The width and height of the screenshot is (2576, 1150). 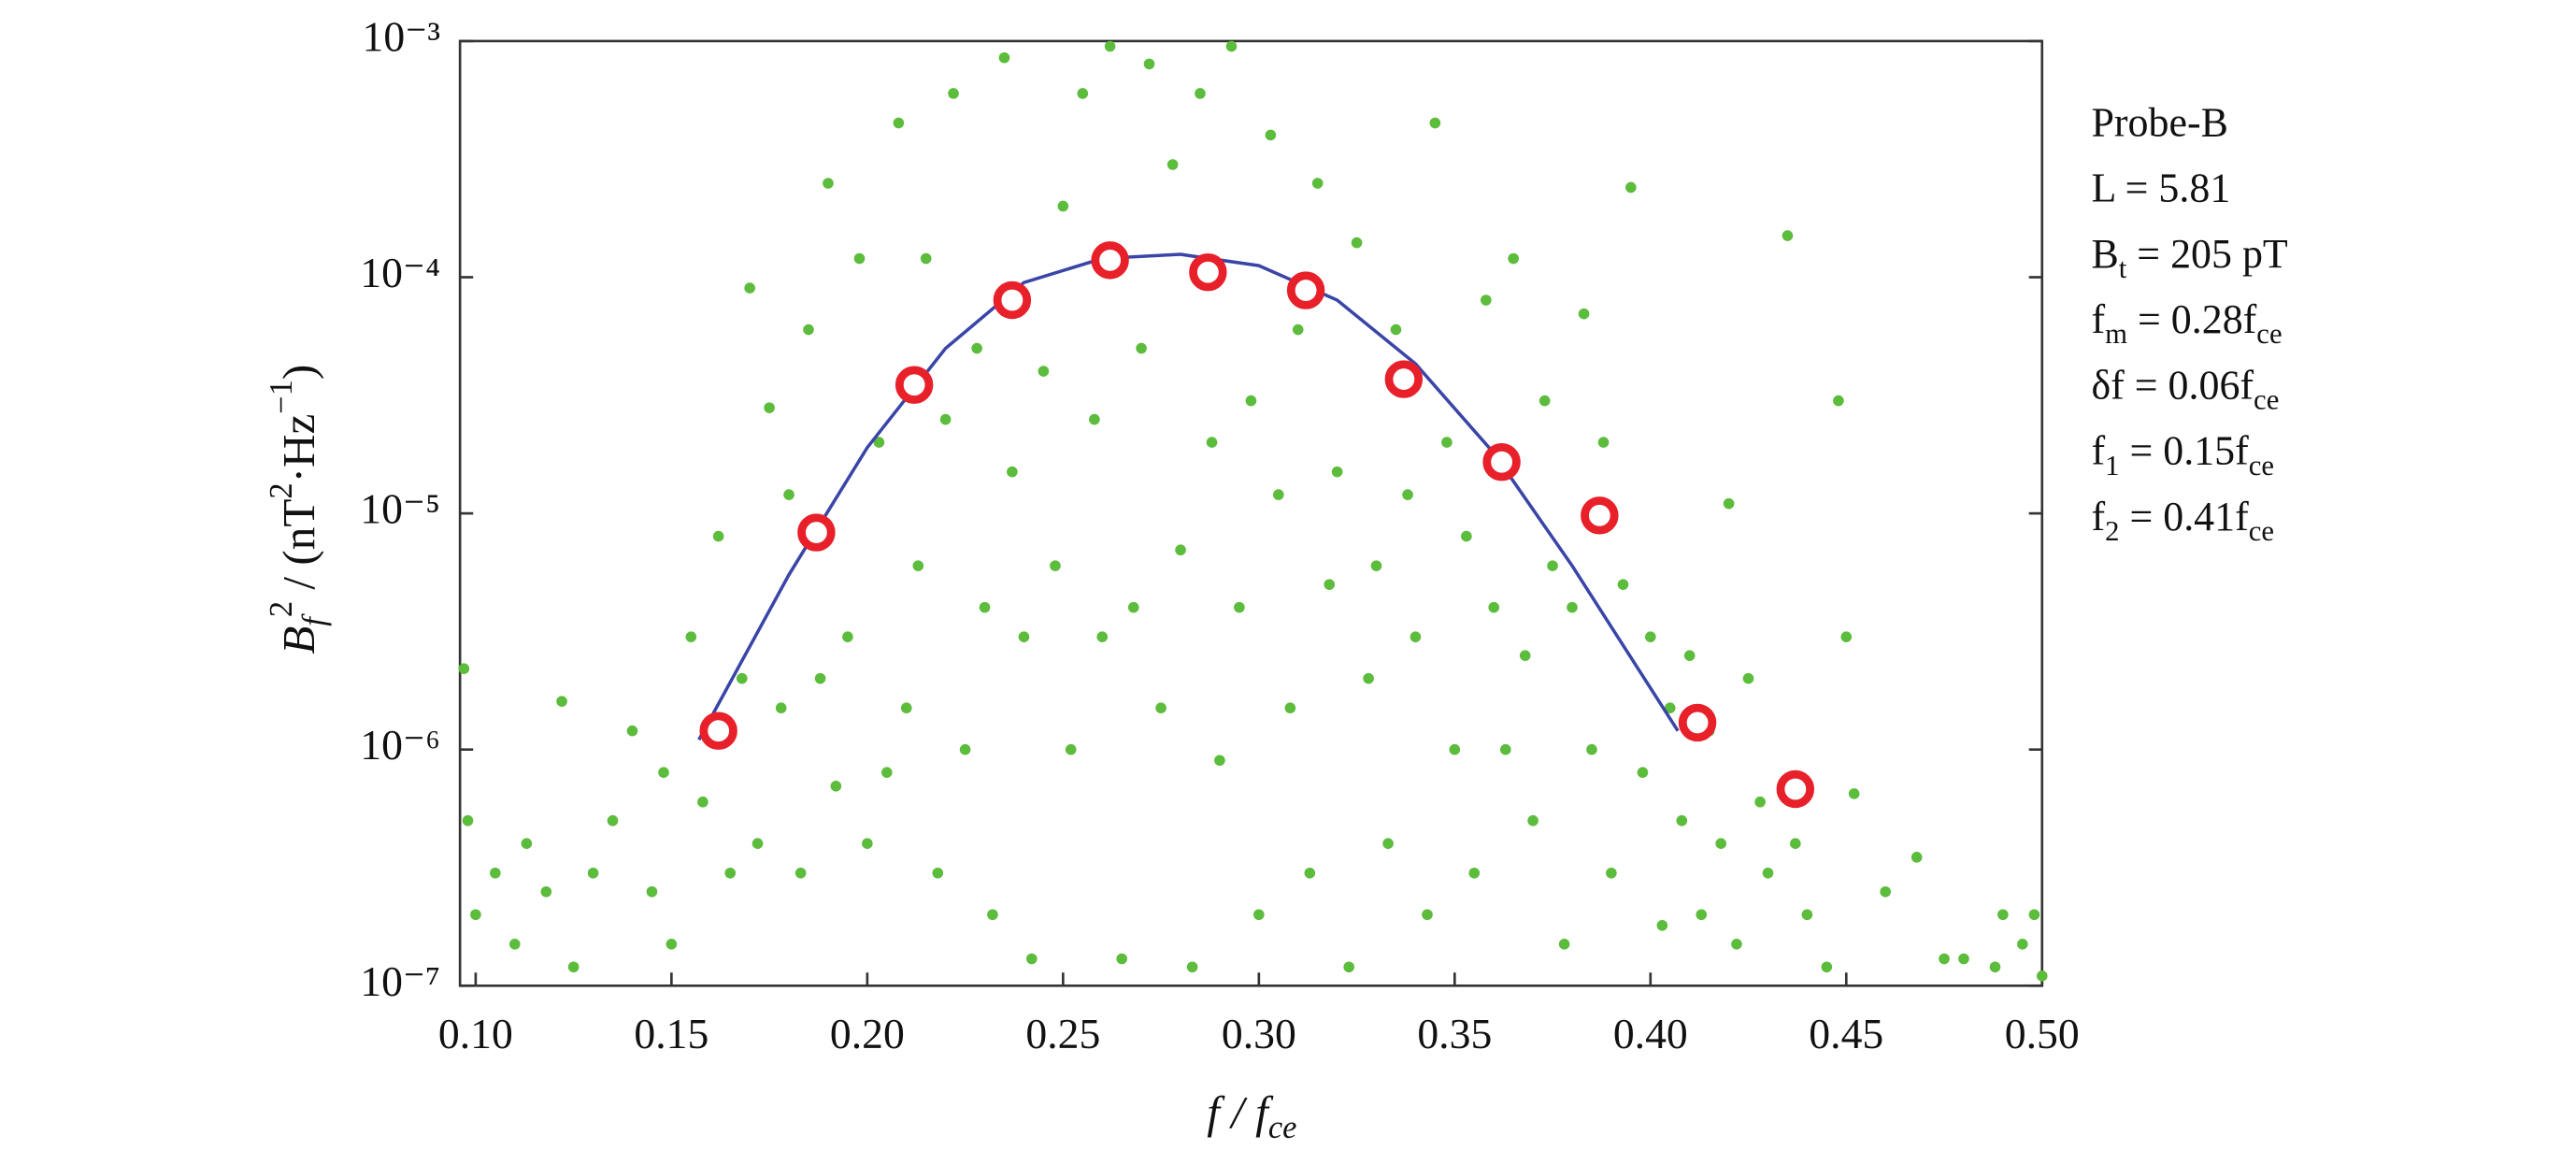 I want to click on label-part: = 205 pT, so click(x=2207, y=254).